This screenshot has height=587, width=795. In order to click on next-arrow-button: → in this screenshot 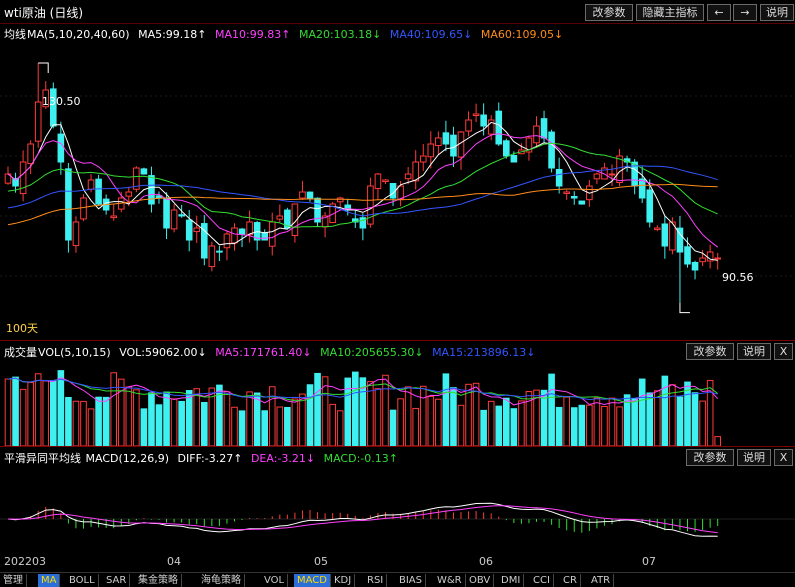, I will do `click(745, 12)`.